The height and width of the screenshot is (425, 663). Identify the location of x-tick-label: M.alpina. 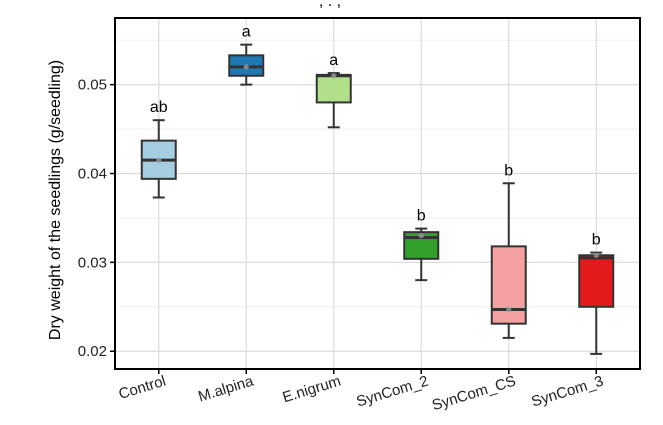
(226, 388).